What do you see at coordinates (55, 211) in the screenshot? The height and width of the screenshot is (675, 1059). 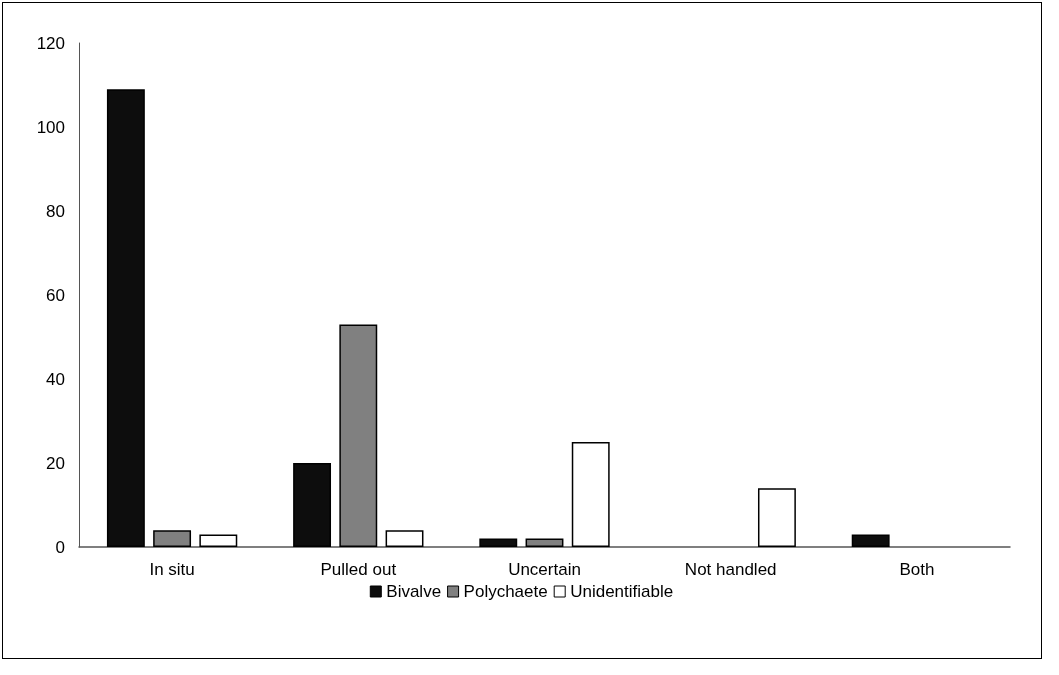 I see `y-tick-label: 80` at bounding box center [55, 211].